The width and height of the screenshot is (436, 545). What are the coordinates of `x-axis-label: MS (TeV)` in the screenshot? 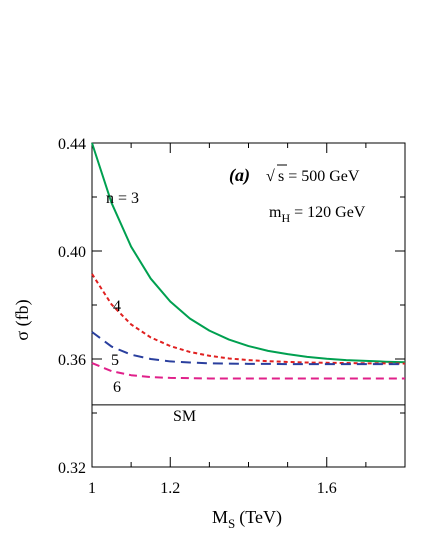 It's located at (247, 519).